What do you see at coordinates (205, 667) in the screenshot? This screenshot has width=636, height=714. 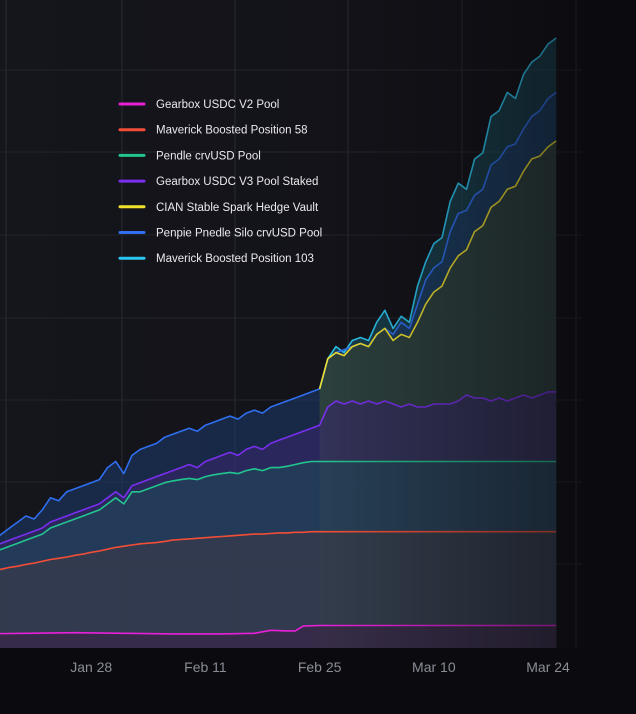 I see `x-tick-label: Feb 11` at bounding box center [205, 667].